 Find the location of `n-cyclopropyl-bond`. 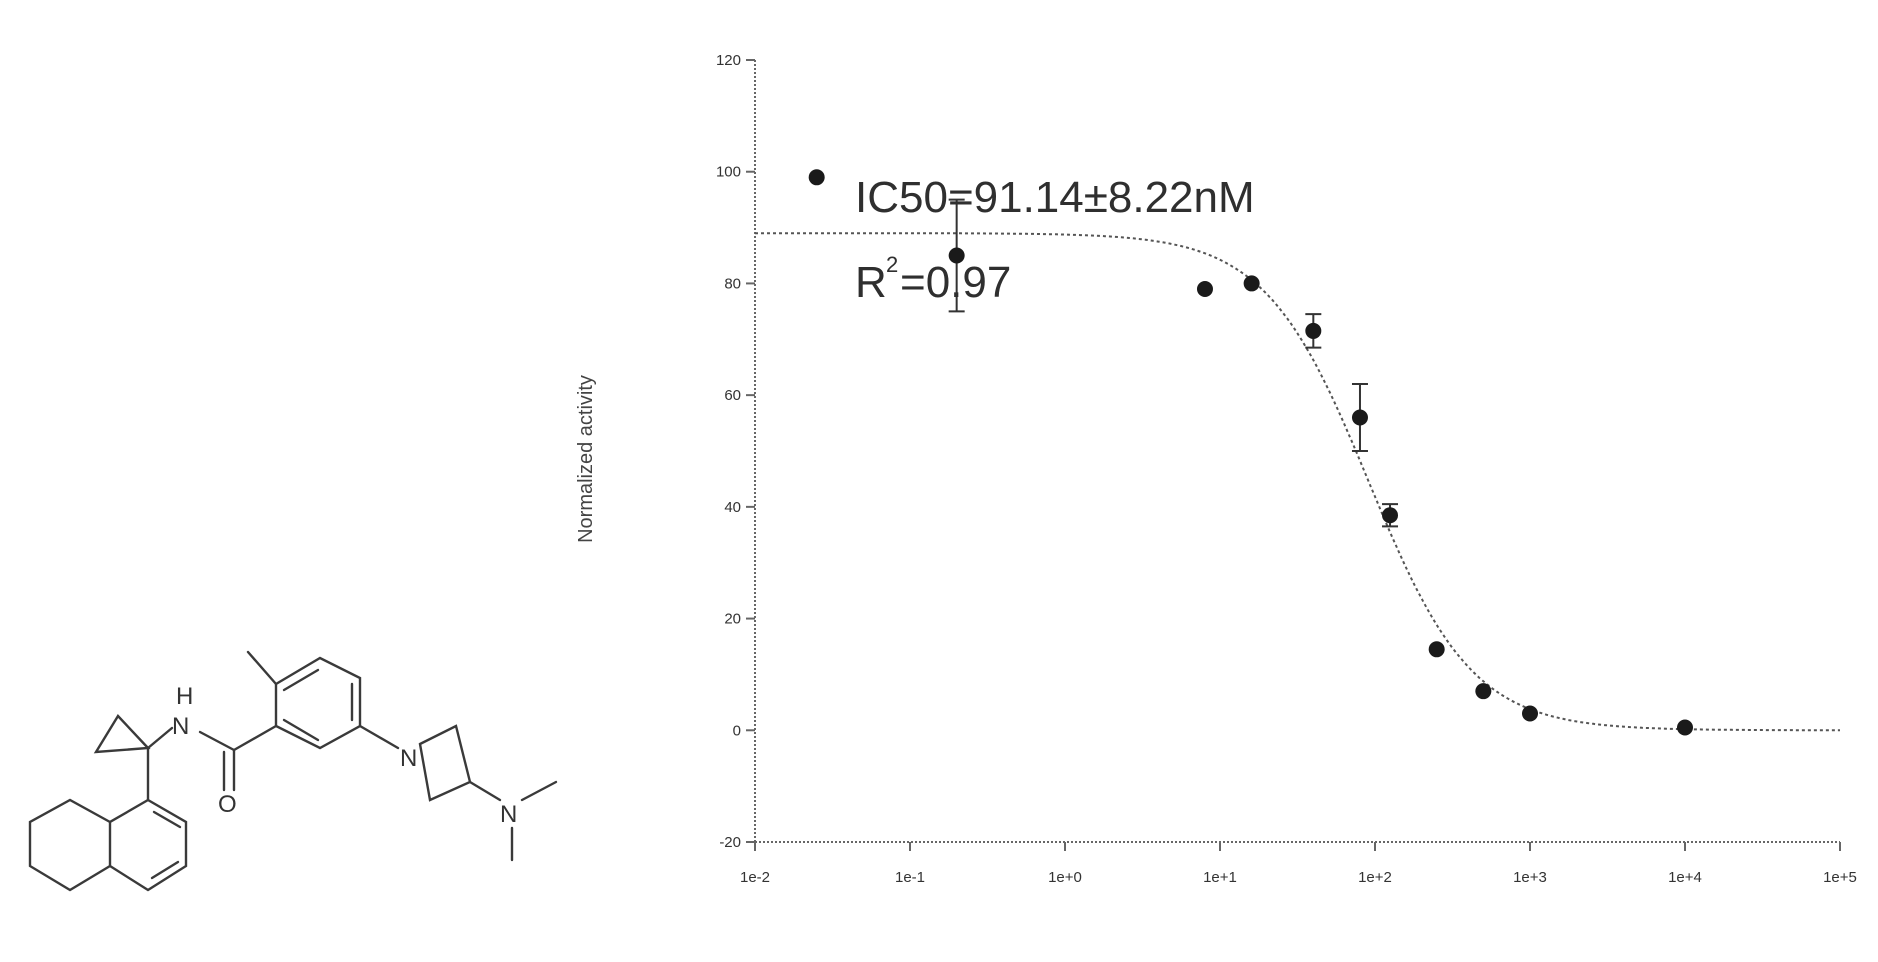

n-cyclopropyl-bond is located at coordinates (160, 738).